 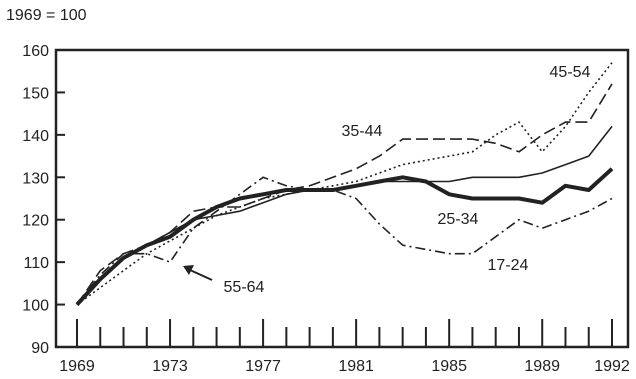 I want to click on x-tick-label: 1992, so click(x=612, y=366).